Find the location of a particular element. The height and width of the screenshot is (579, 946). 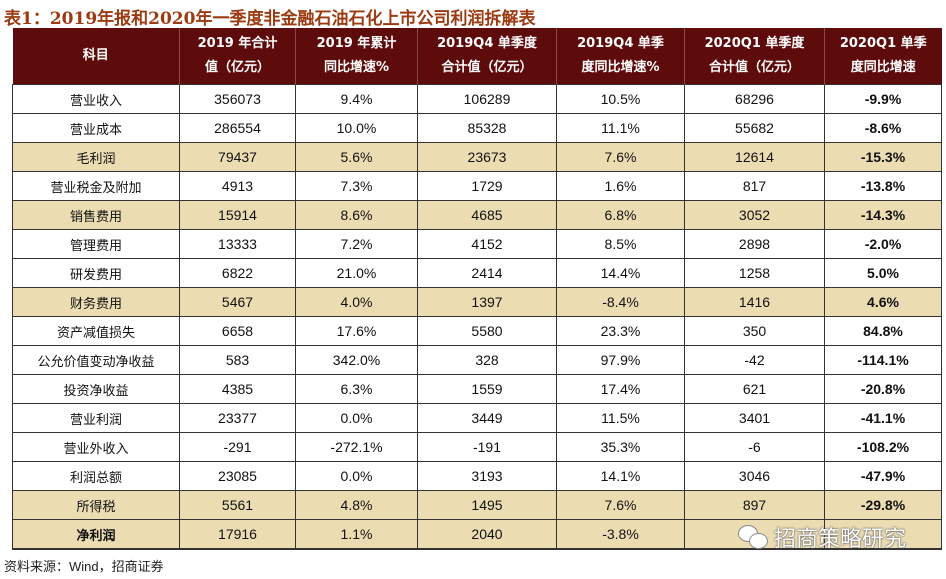

table-cell: 342.0% is located at coordinates (356, 360).